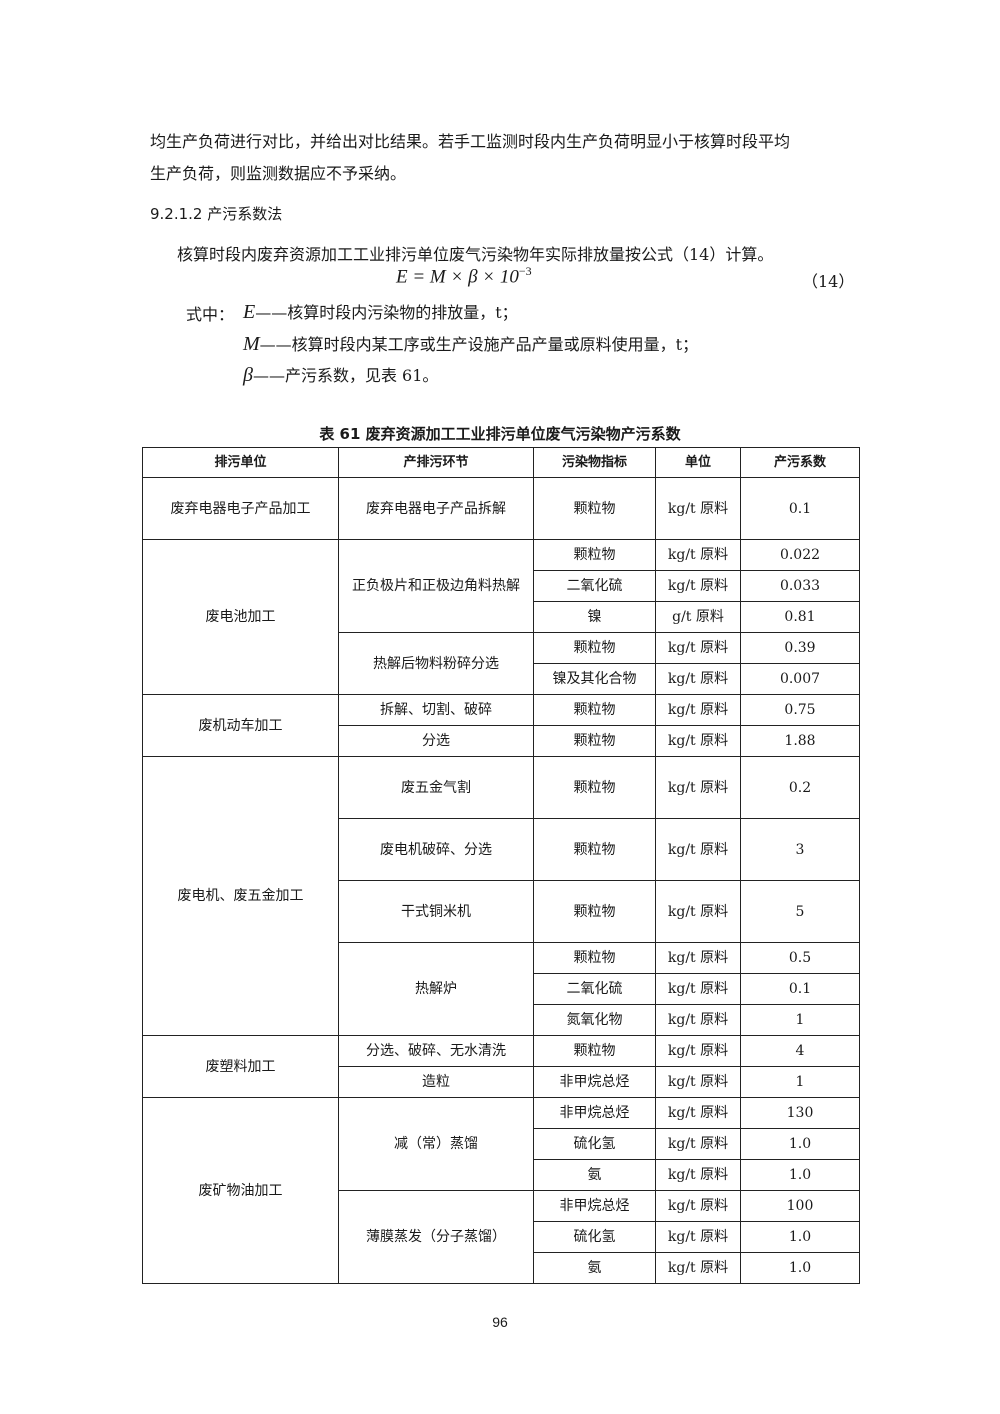  I want to click on table-row: 热解炉 颗粒物 kg/t 原料 0.5, so click(501, 989).